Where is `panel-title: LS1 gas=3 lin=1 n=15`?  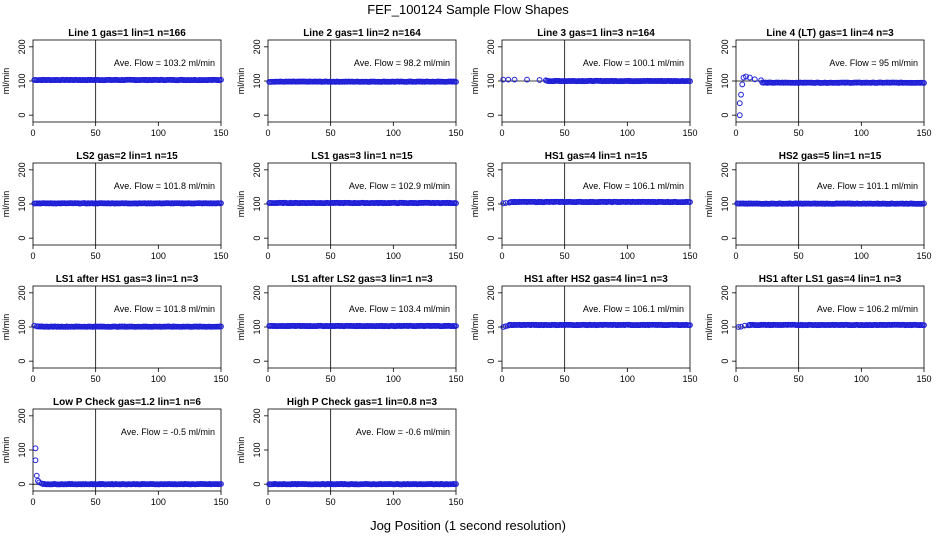
panel-title: LS1 gas=3 lin=1 n=15 is located at coordinates (362, 156).